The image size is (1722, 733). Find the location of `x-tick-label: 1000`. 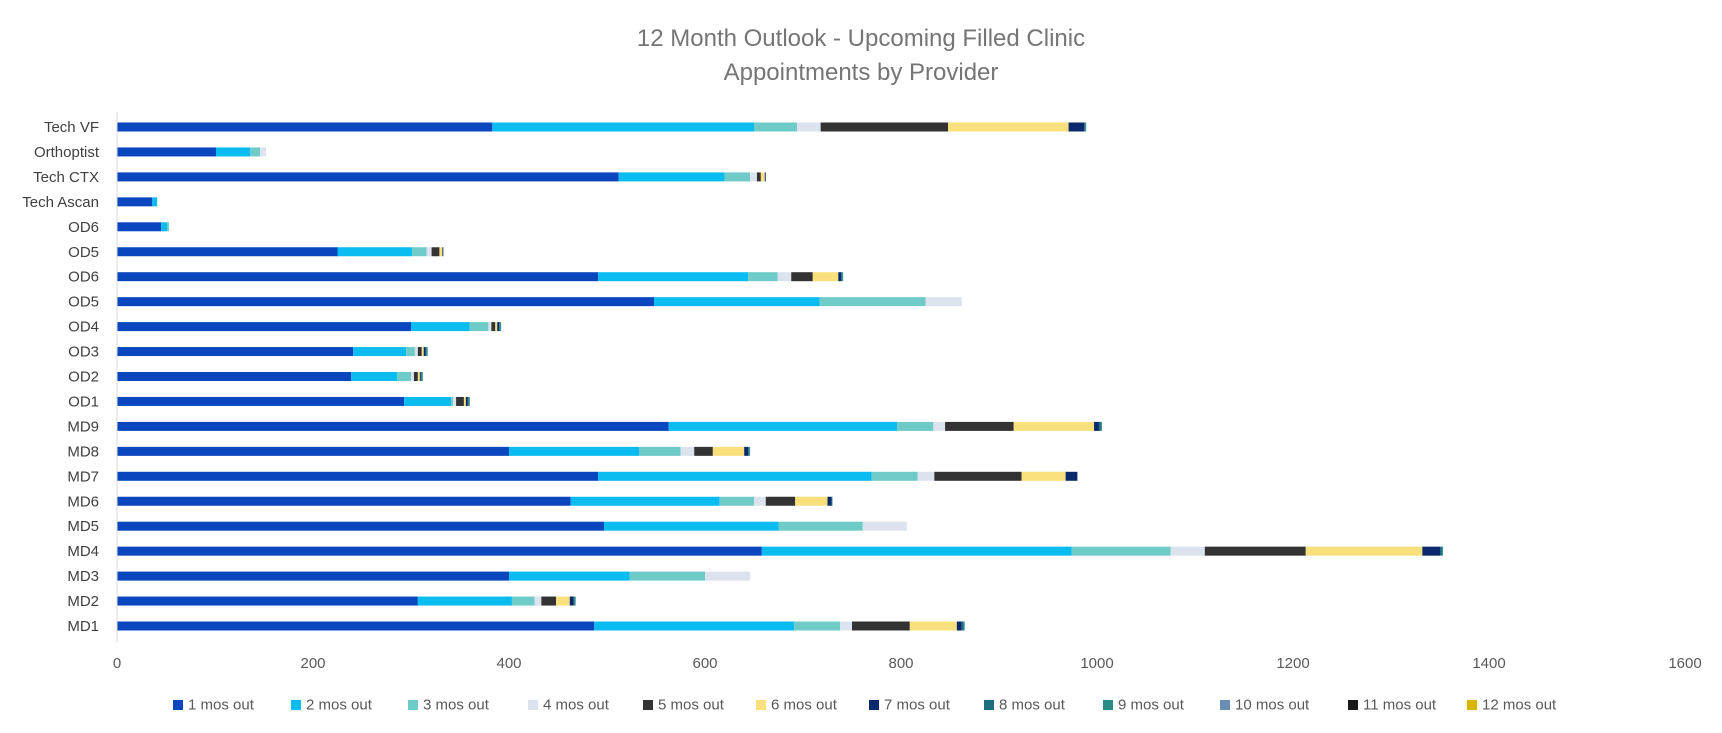

x-tick-label: 1000 is located at coordinates (1096, 663).